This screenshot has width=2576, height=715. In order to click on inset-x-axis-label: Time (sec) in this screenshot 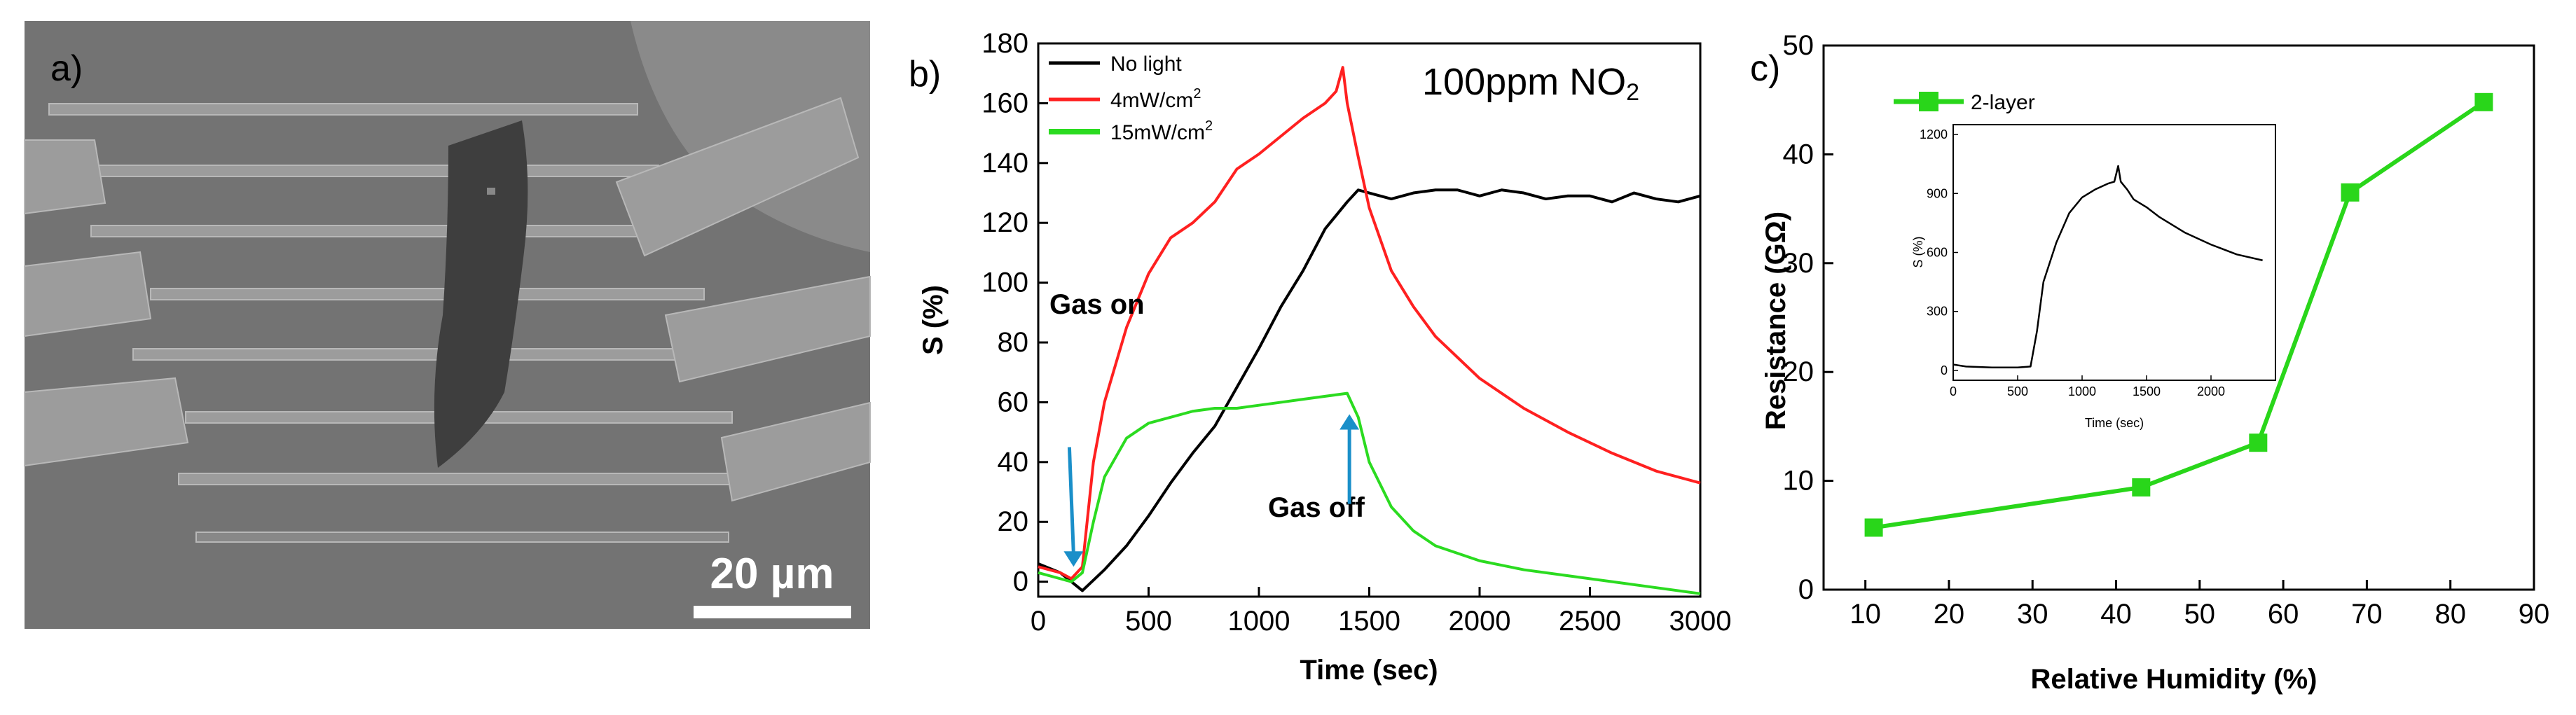, I will do `click(2114, 423)`.